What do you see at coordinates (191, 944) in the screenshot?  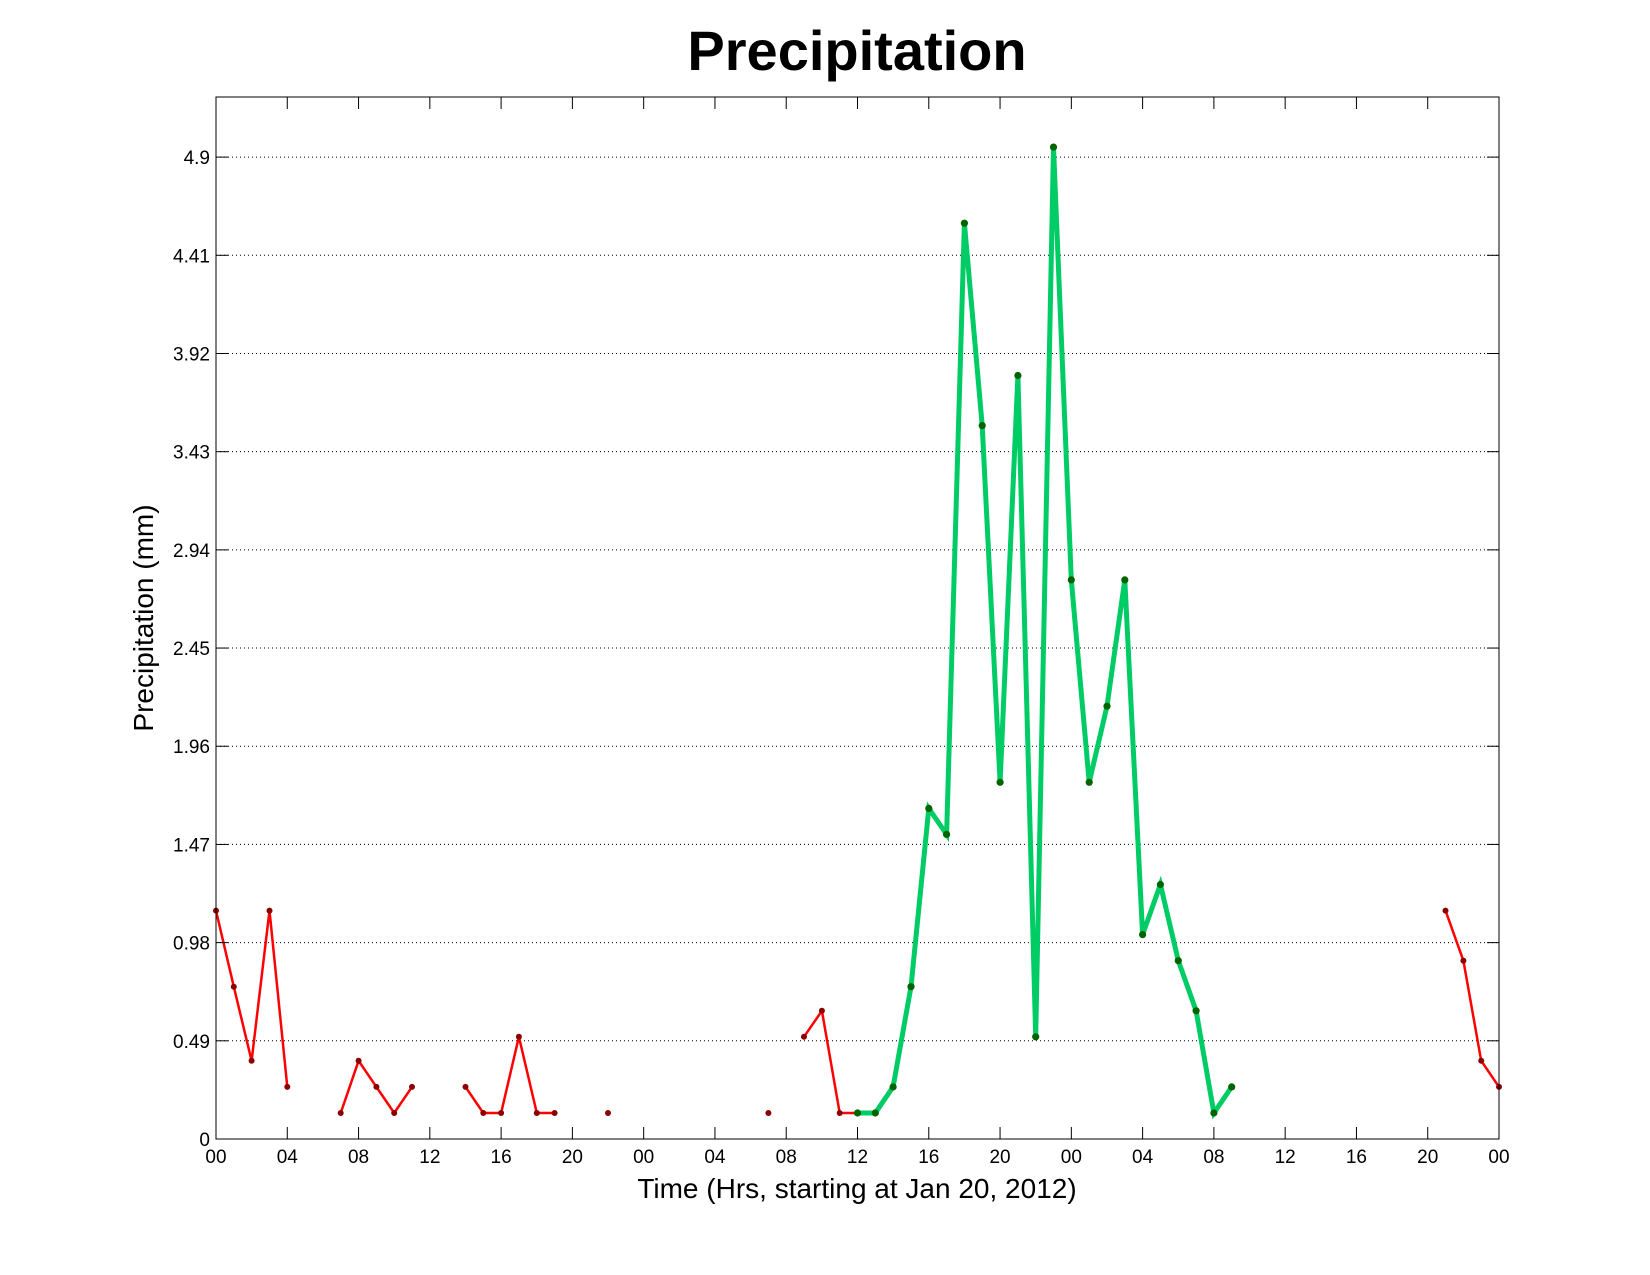 I see `y-tick-label: 0.98` at bounding box center [191, 944].